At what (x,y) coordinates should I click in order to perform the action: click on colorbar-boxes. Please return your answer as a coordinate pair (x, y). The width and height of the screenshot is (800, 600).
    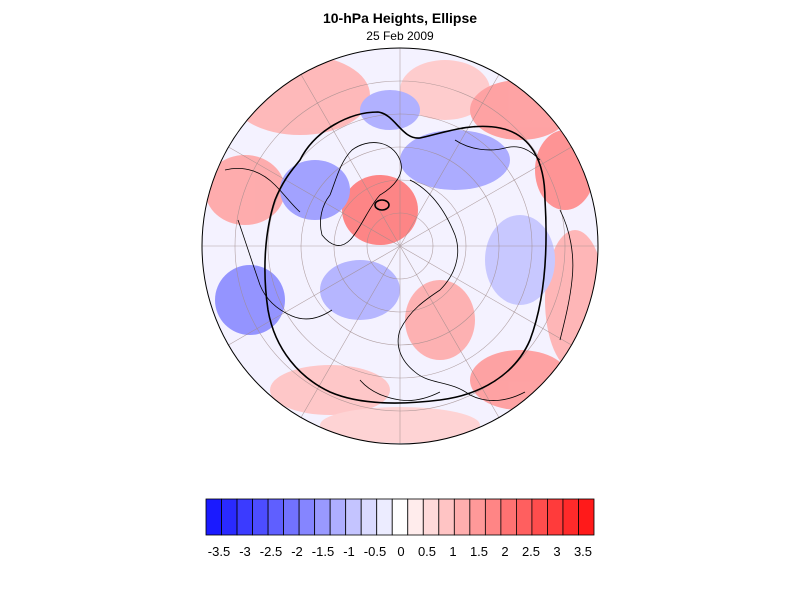
    Looking at the image, I should click on (400, 517).